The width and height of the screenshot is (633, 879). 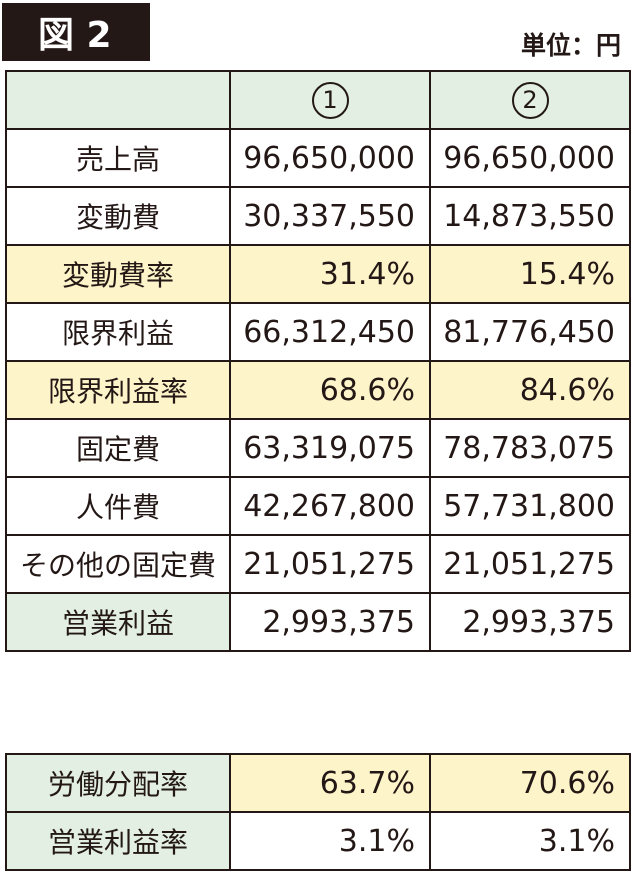 What do you see at coordinates (530, 783) in the screenshot?
I see `row-value-2: 70.6%` at bounding box center [530, 783].